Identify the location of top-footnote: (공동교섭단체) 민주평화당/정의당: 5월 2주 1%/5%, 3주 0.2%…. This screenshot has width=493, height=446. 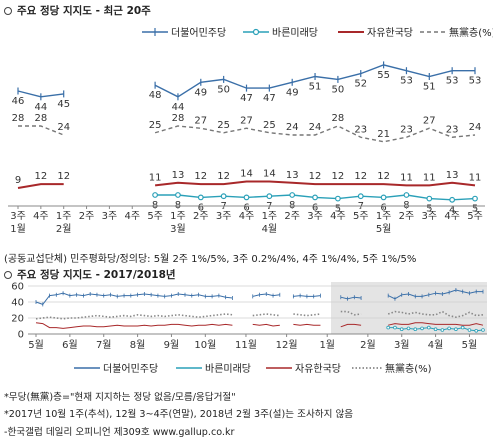
(210, 259).